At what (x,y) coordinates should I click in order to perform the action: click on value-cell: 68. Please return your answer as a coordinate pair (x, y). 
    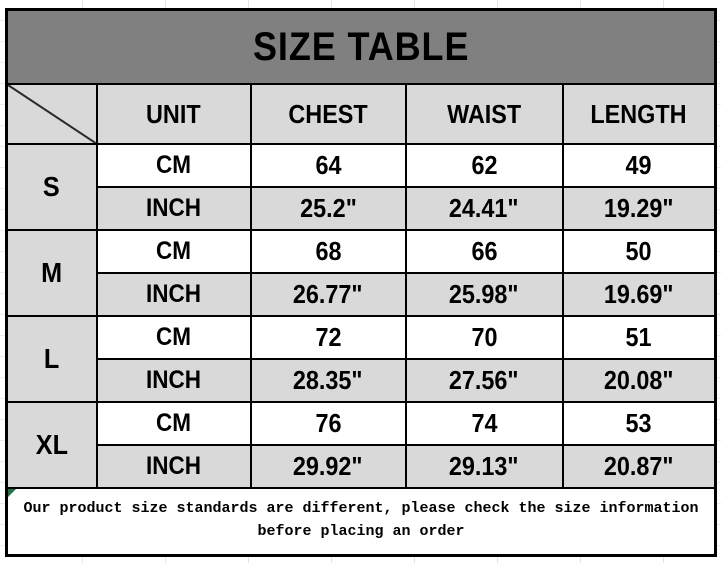
    Looking at the image, I should click on (328, 251).